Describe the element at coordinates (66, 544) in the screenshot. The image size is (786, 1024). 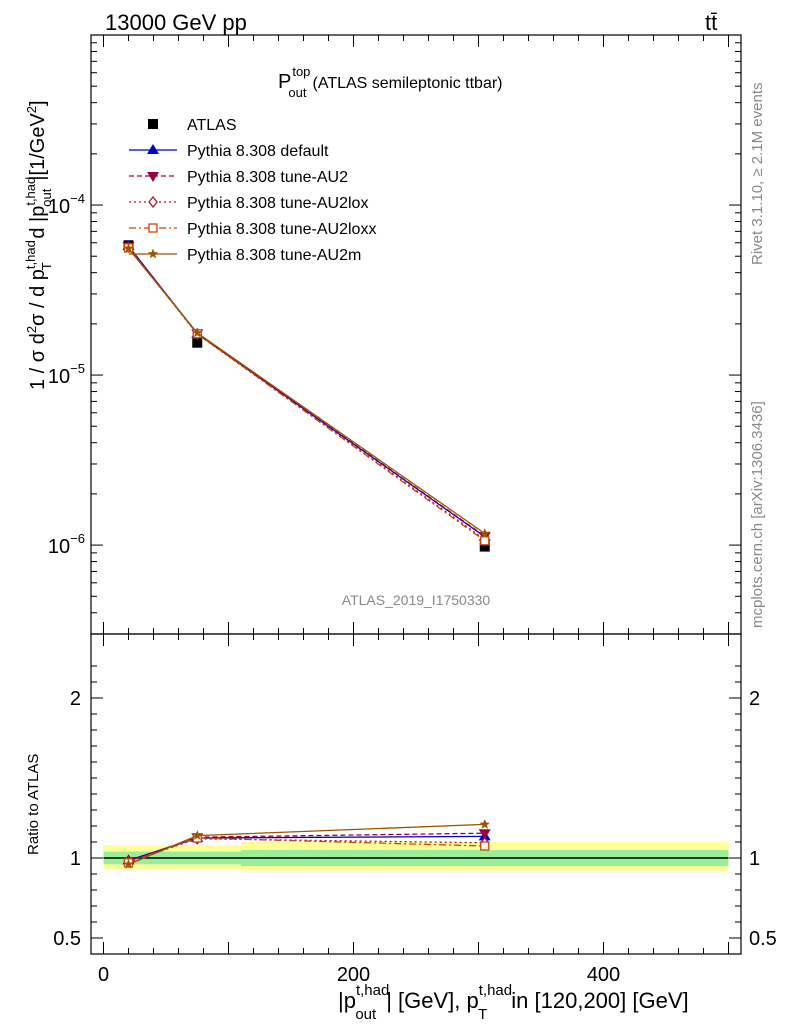
I see `main-y-tick-label: 10⁻⁶` at that location.